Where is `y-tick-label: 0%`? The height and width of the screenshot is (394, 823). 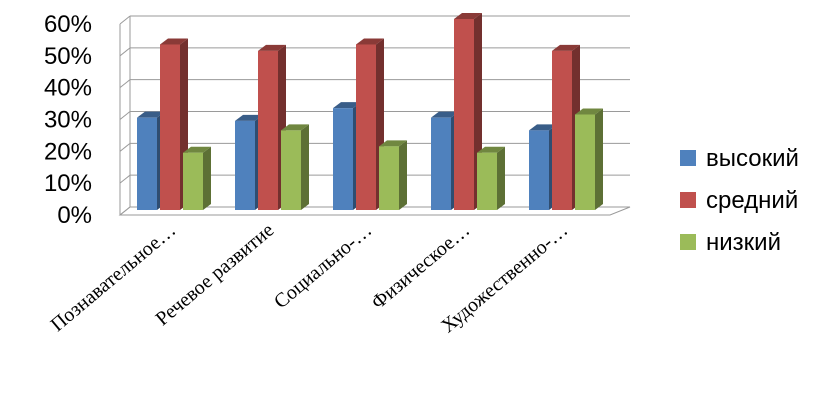 y-tick-label: 0% is located at coordinates (74, 215).